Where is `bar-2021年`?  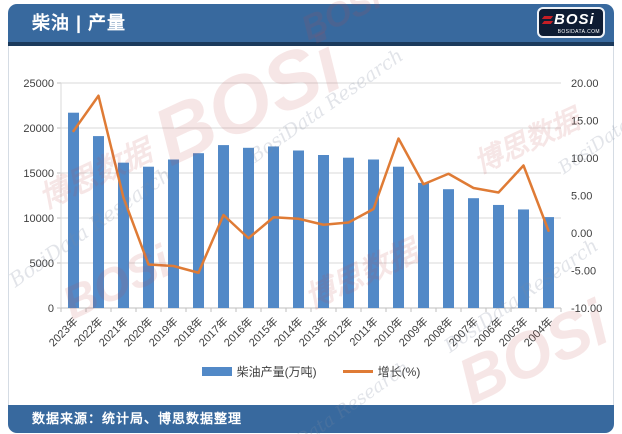 bar-2021年 is located at coordinates (123, 235).